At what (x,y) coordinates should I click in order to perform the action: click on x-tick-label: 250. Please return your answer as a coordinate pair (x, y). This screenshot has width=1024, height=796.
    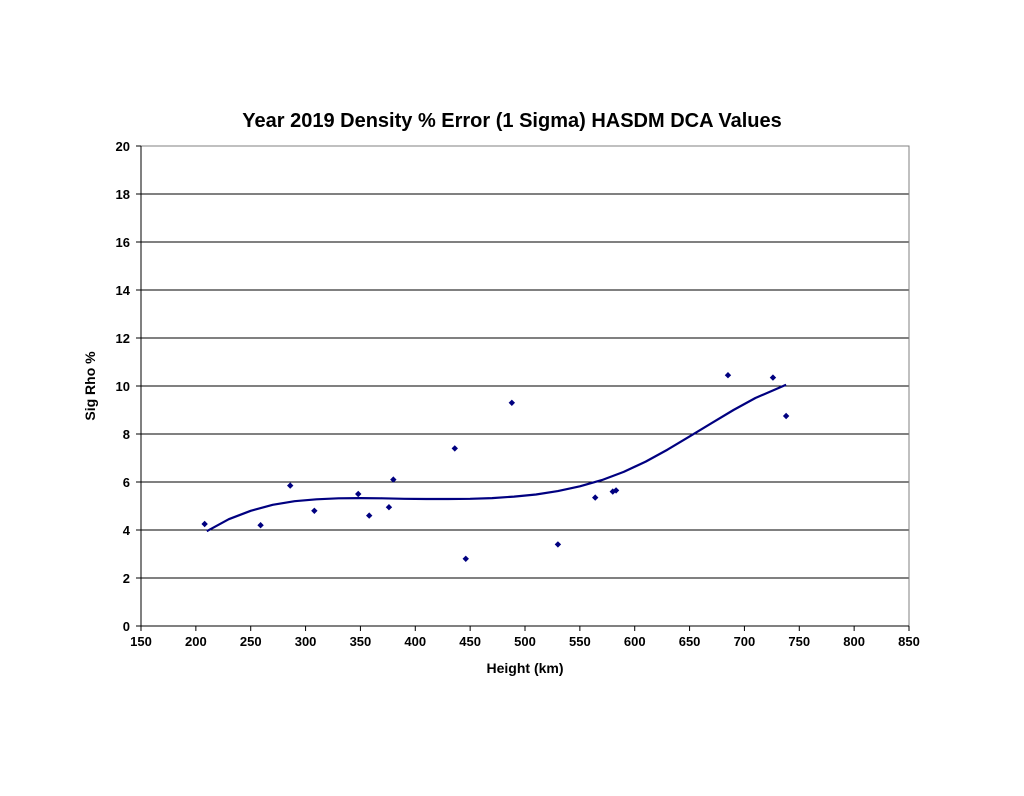
    Looking at the image, I should click on (251, 641).